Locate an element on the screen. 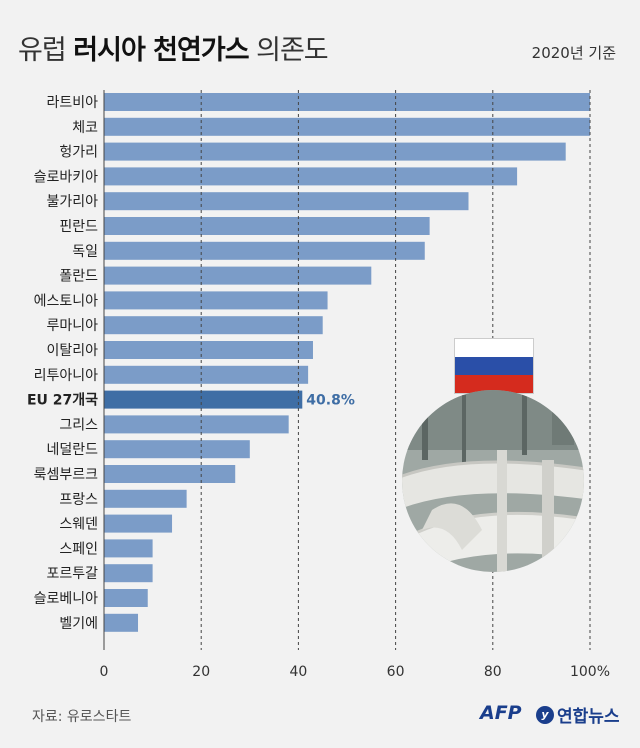  yonhap-label: 연합뉴스 is located at coordinates (588, 717).